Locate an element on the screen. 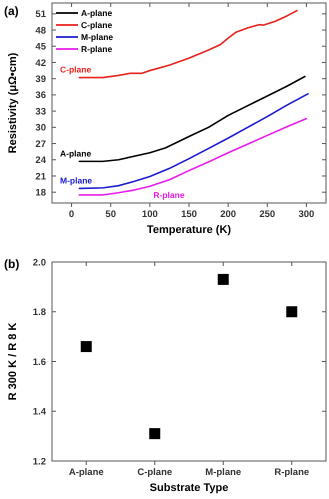 This screenshot has height=499, width=329. x-tick-label: 300 is located at coordinates (306, 214).